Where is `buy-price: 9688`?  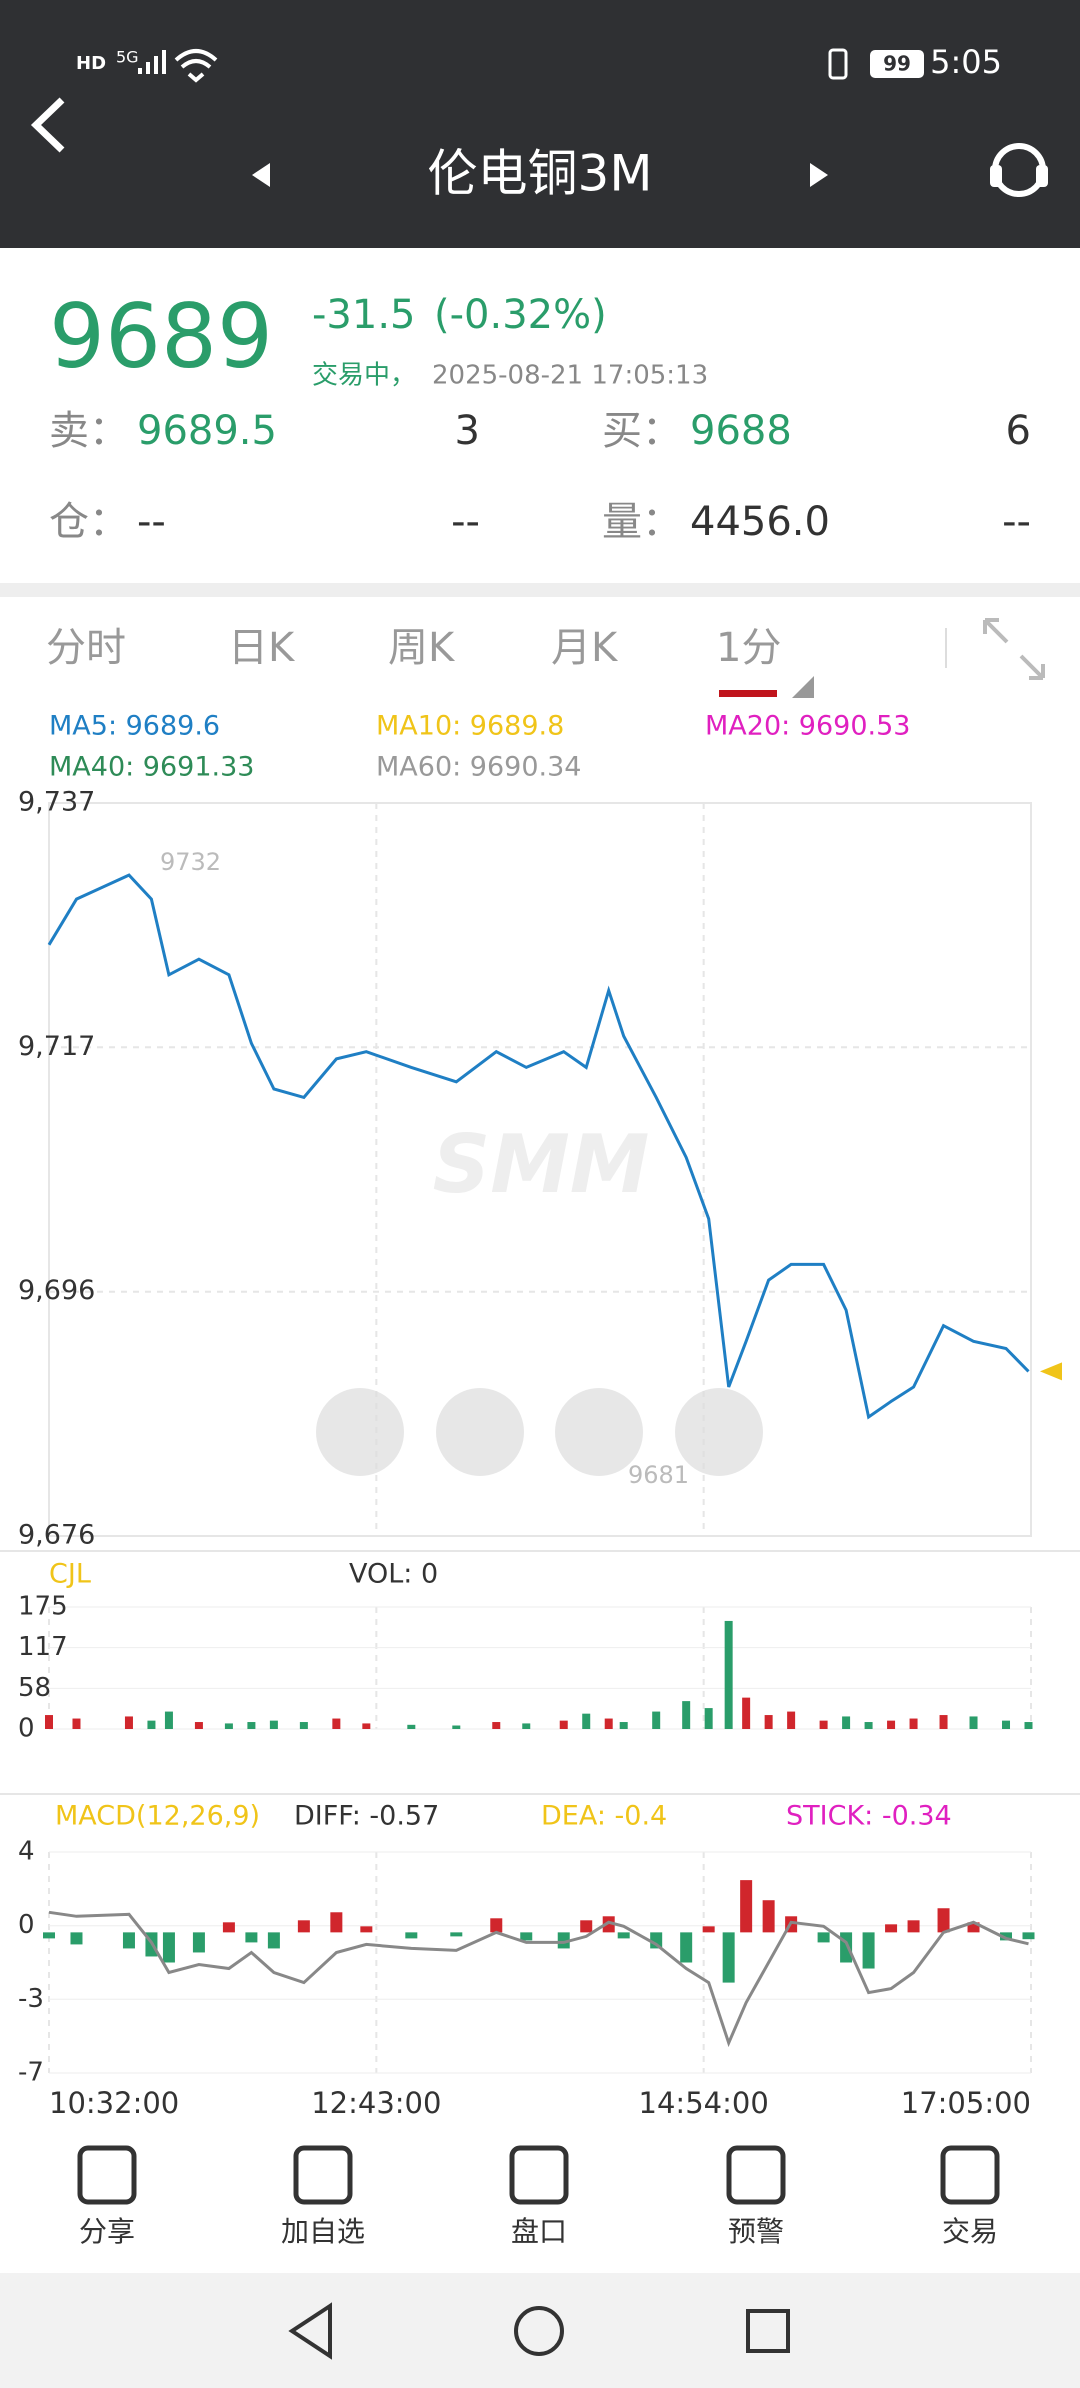
buy-price: 9688 is located at coordinates (741, 431).